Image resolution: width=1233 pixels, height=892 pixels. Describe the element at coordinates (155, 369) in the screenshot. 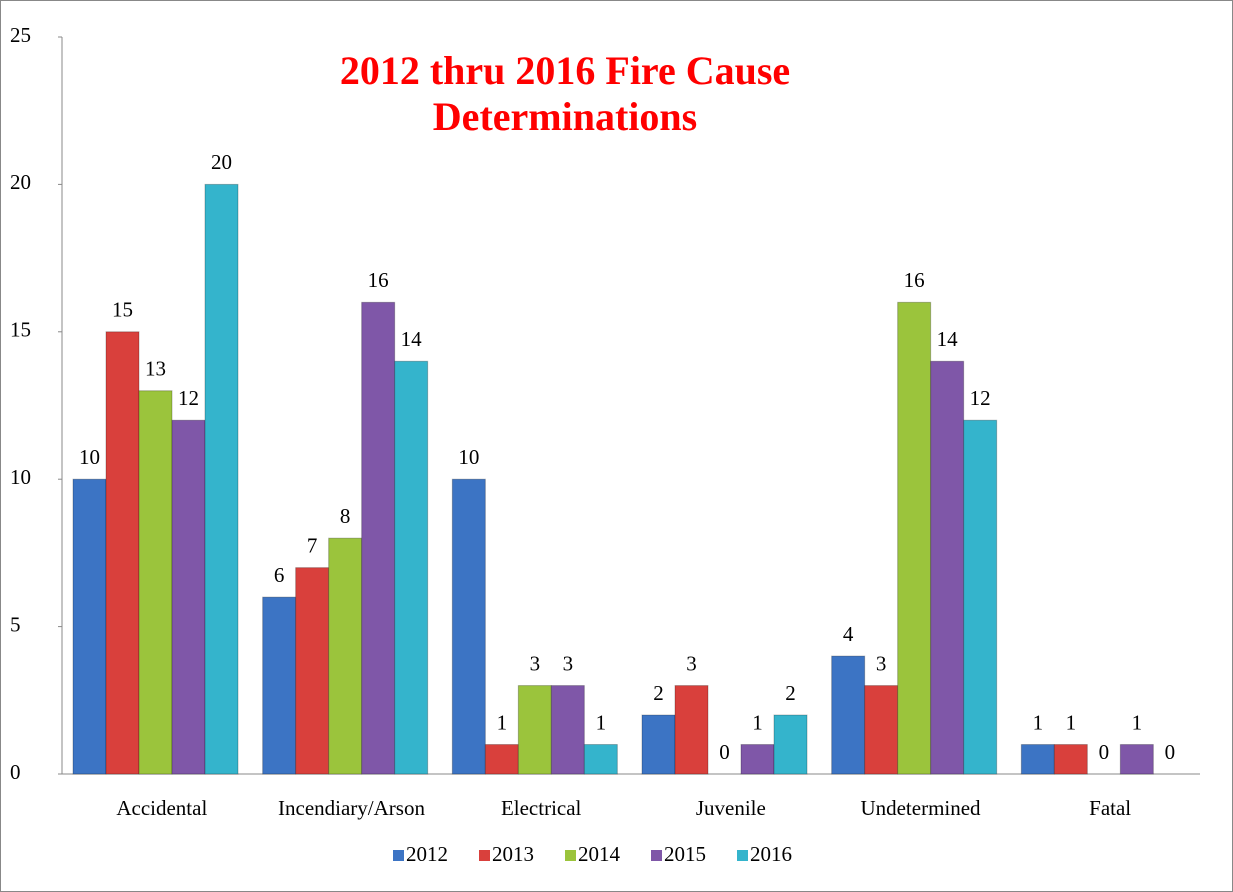

I see `data-label: 13` at that location.